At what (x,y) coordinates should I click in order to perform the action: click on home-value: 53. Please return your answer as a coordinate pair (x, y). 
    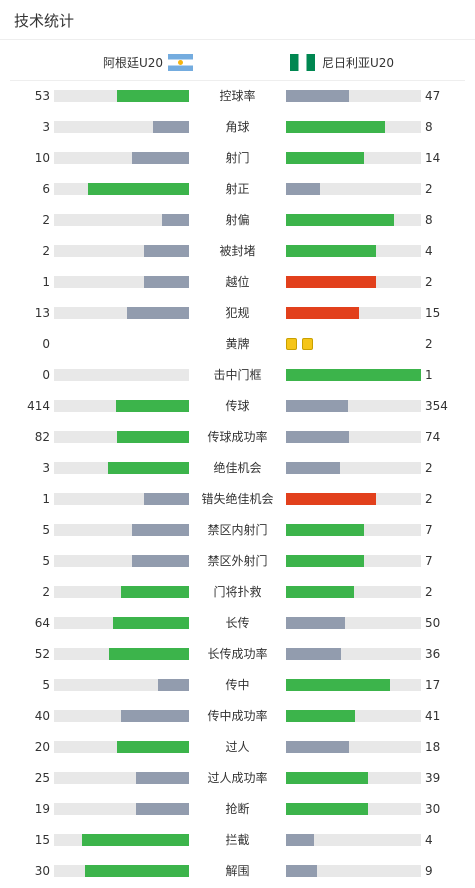
    Looking at the image, I should click on (42, 96).